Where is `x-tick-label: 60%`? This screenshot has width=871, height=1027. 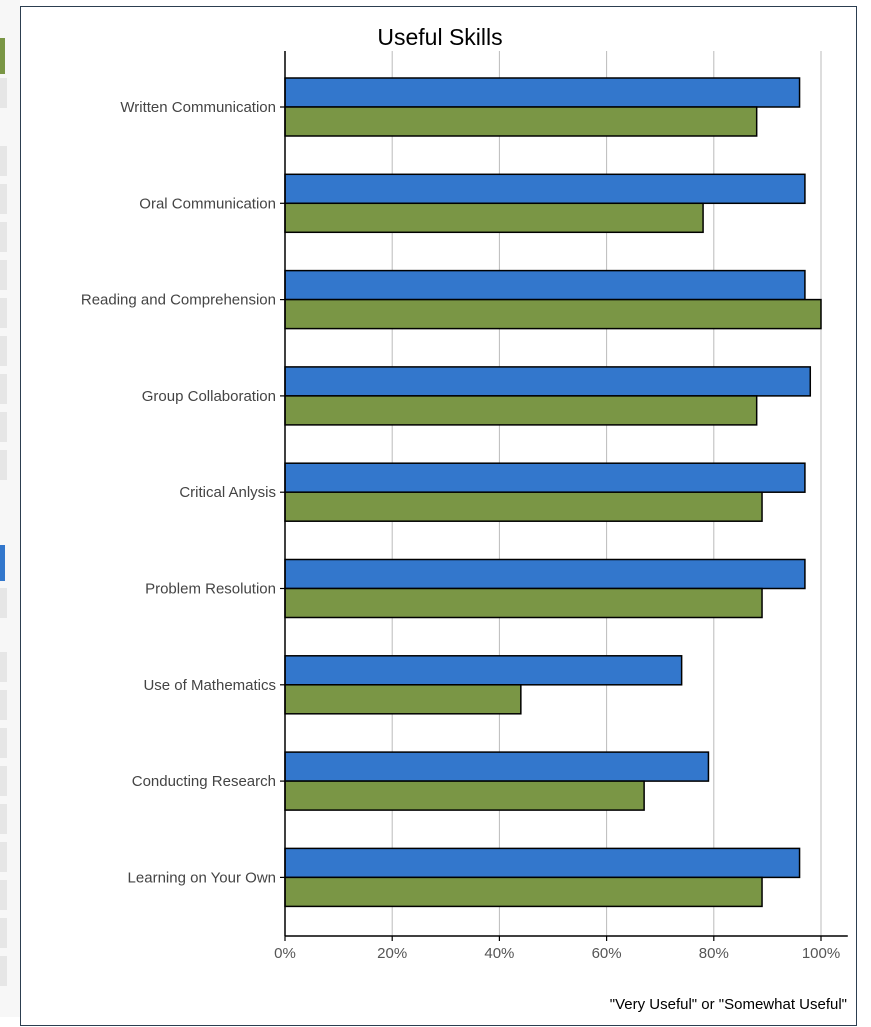
x-tick-label: 60% is located at coordinates (607, 953).